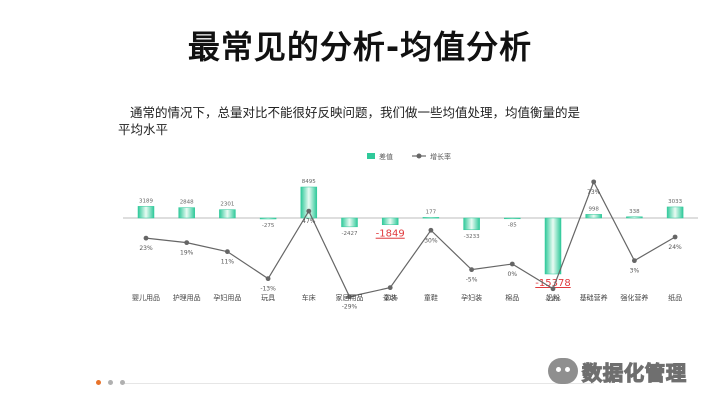 This screenshot has width=720, height=405. I want to click on line-value-label: 11%, so click(228, 262).